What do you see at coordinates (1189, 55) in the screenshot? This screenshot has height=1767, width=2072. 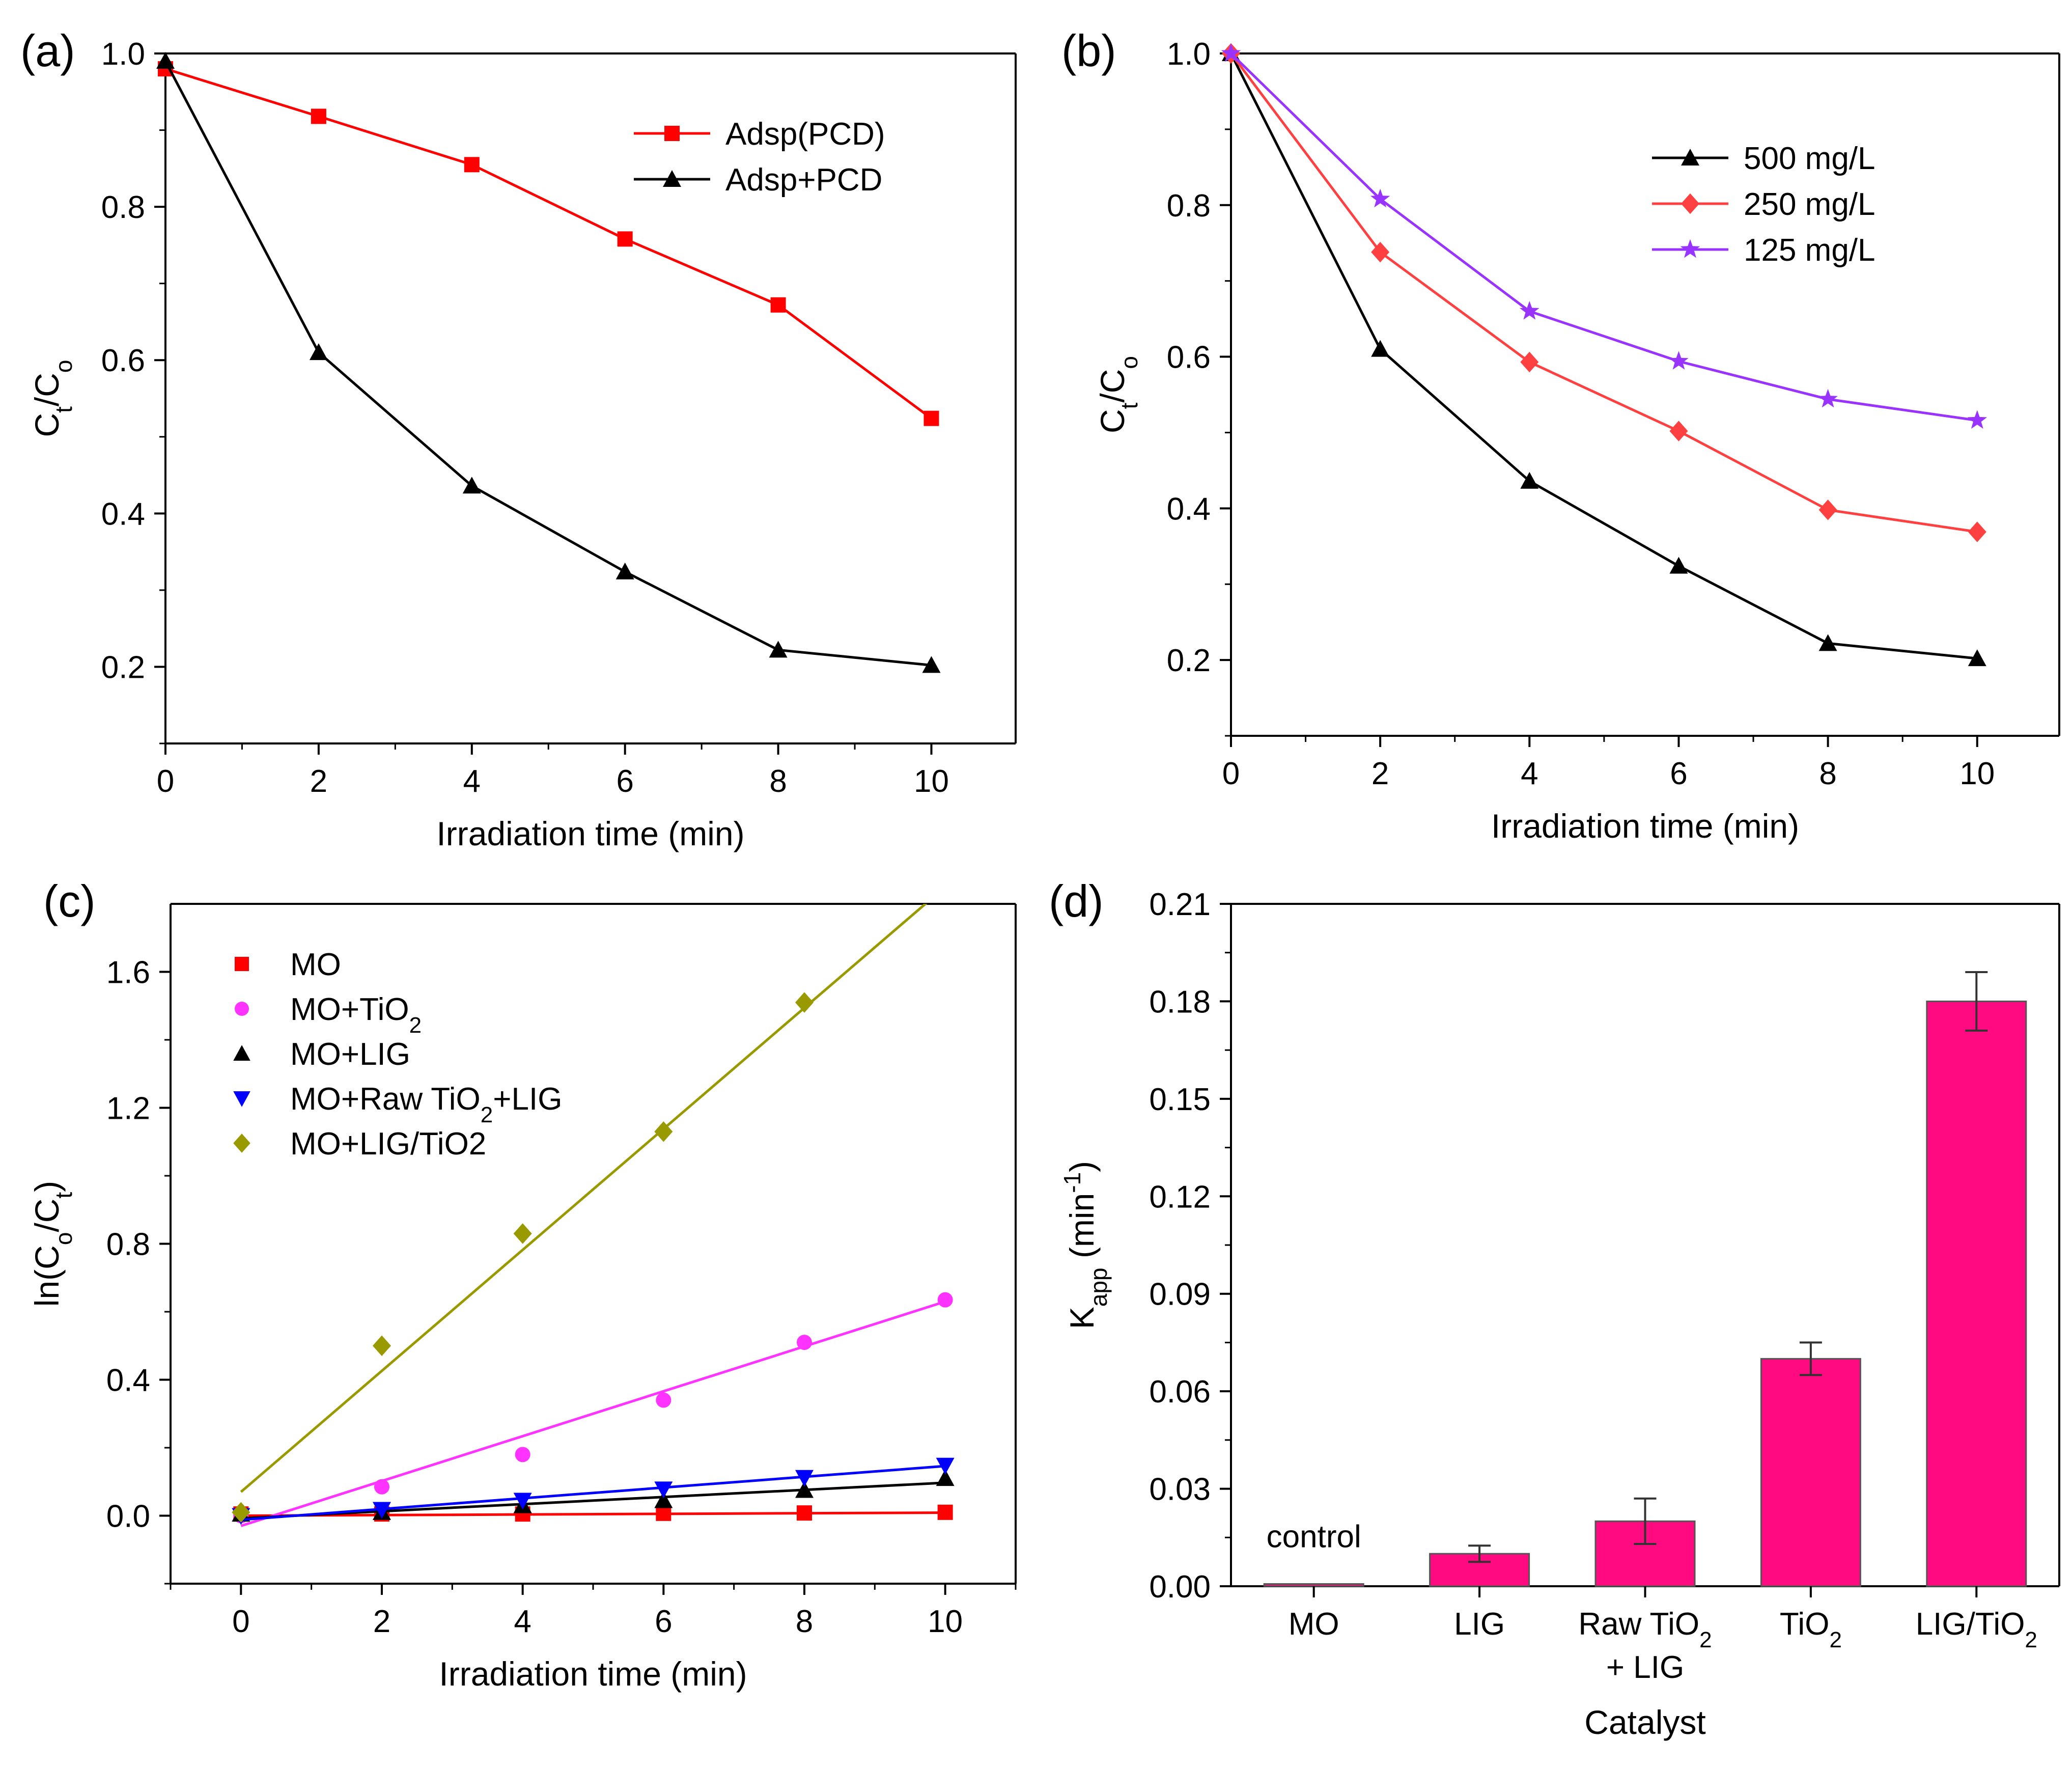 I see `panel-b-y-tick-label: 1.0` at bounding box center [1189, 55].